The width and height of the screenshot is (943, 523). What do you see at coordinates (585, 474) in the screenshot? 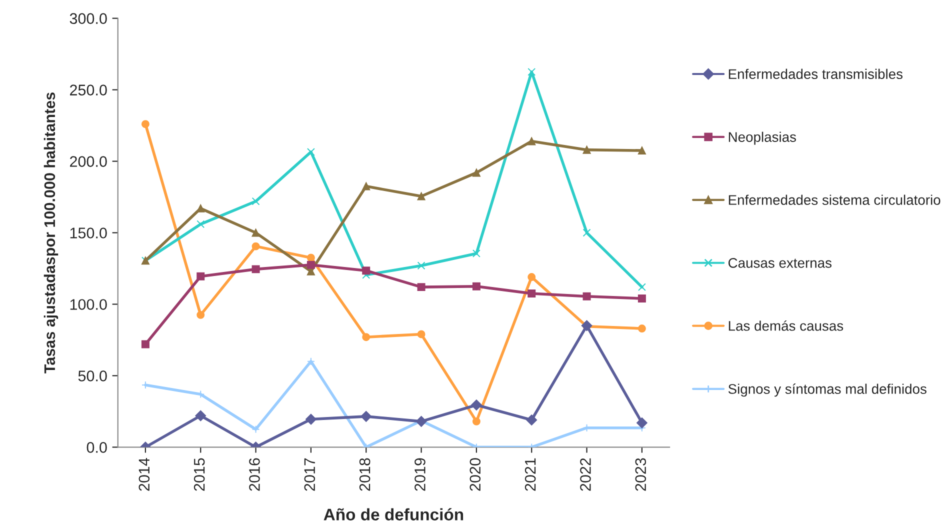
I see `x-tick-label: 2022` at bounding box center [585, 474].